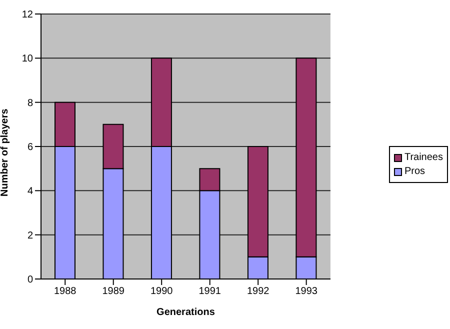 The image size is (450, 329). I want to click on y-tick-label: 2, so click(30, 236).